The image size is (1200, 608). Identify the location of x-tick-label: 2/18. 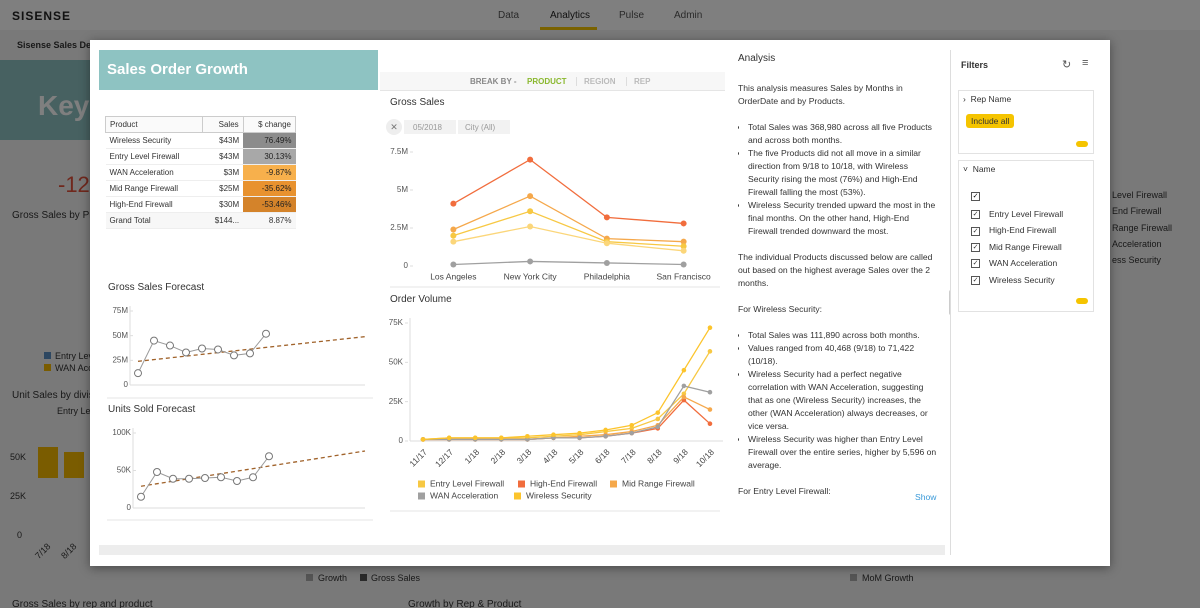
(498, 456).